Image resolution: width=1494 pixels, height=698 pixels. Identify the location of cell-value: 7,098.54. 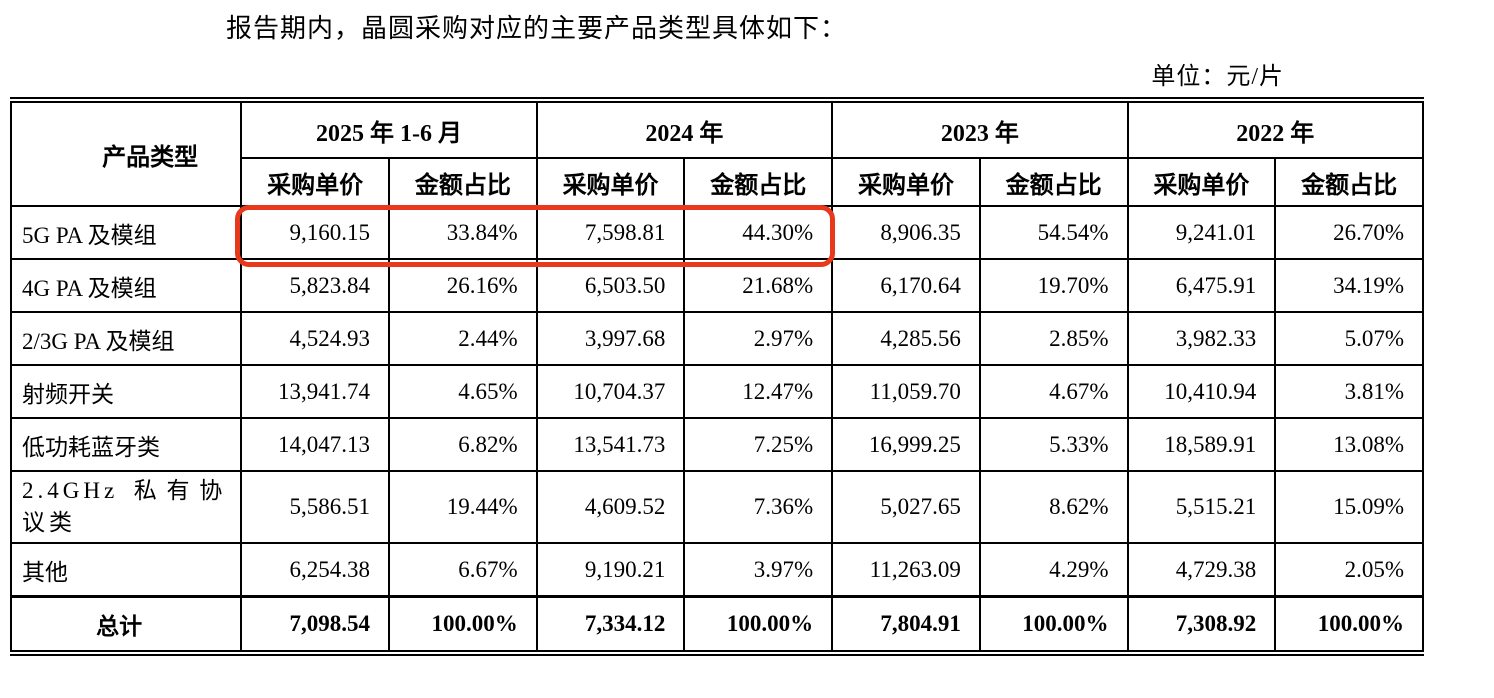
(315, 624).